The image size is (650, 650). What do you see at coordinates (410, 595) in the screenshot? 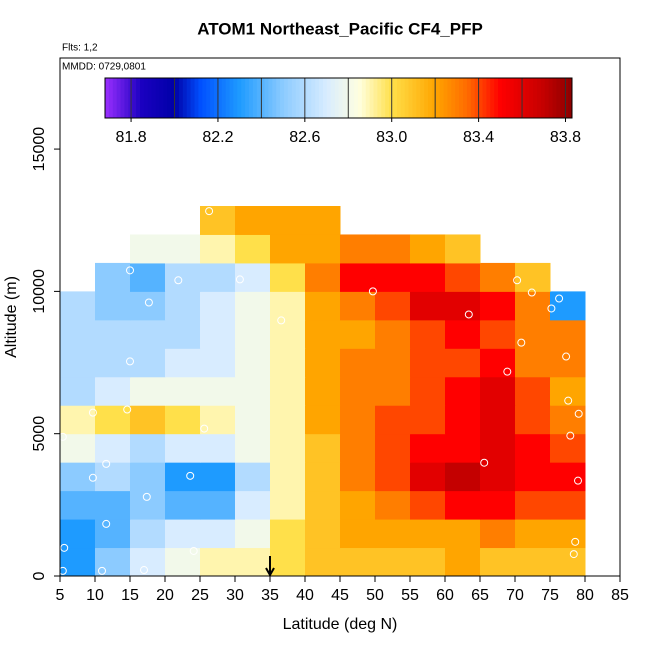
I see `x-tick-label: 55` at bounding box center [410, 595].